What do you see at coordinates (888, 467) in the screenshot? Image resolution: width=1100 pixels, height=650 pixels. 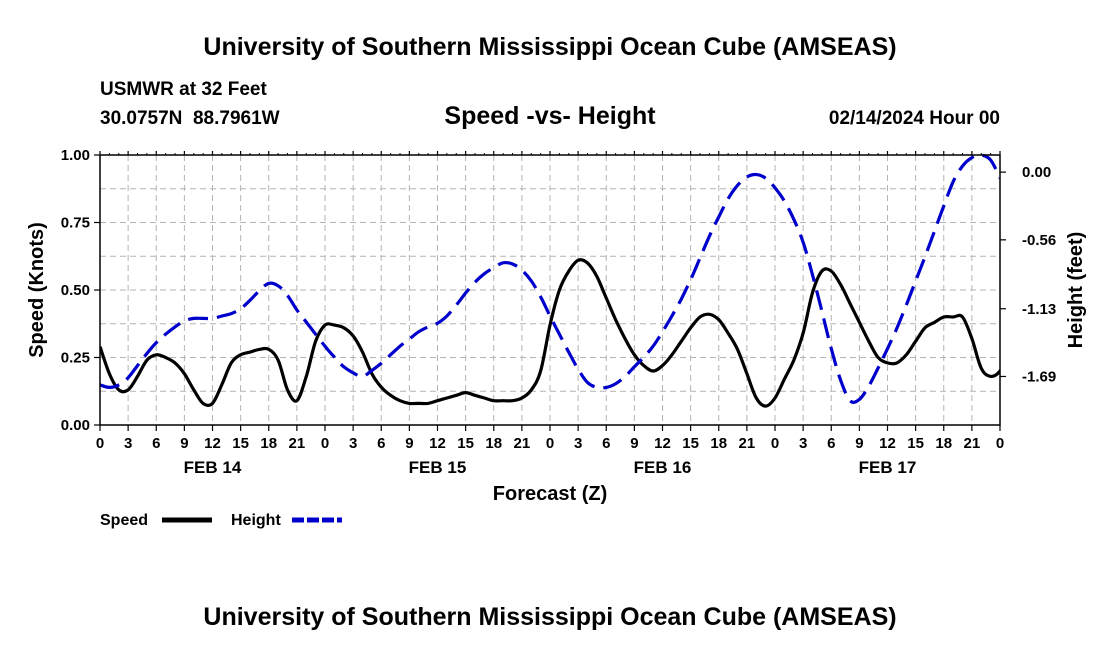 I see `day-label: FEB 17` at bounding box center [888, 467].